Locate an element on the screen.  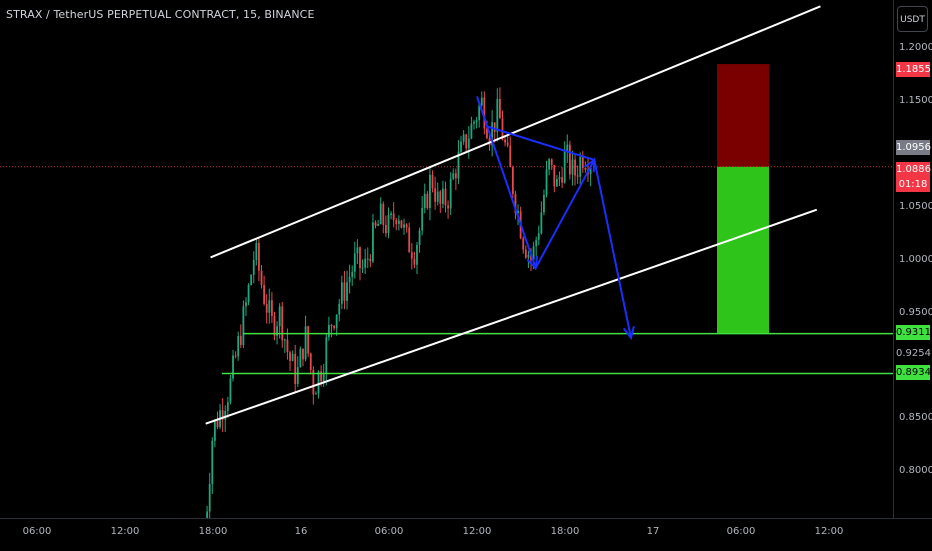
entry-price-tag: 1.0886 is located at coordinates (913, 169).